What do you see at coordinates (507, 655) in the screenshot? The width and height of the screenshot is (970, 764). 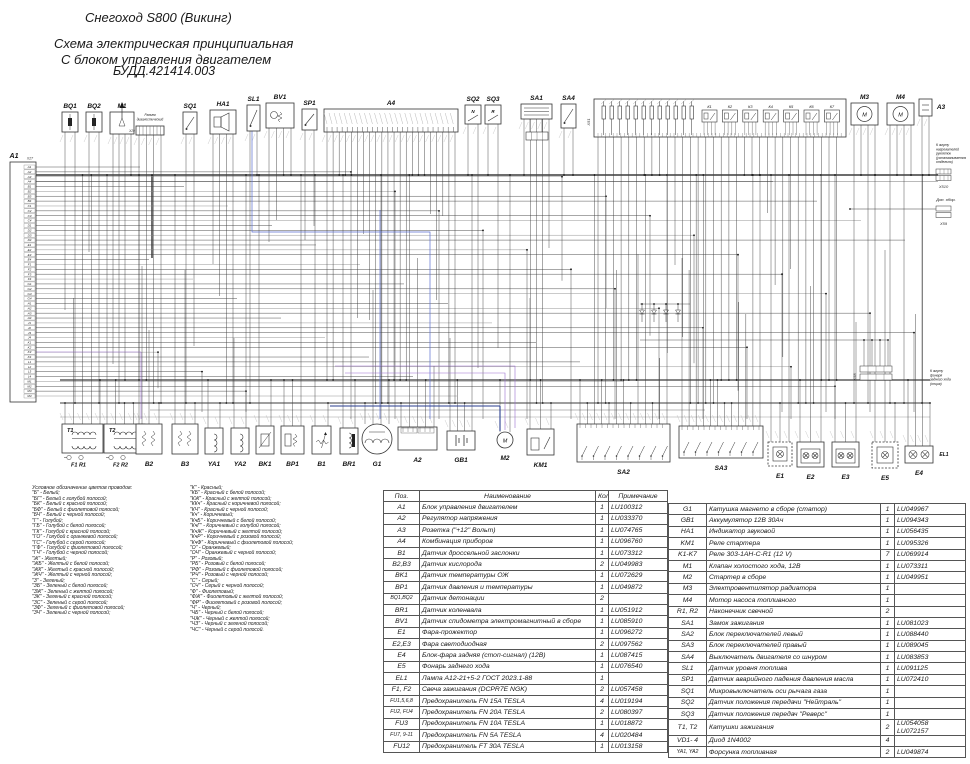 I see `cell-name: Блок-фара задняя (стоп-сигнал) (12В)` at bounding box center [507, 655].